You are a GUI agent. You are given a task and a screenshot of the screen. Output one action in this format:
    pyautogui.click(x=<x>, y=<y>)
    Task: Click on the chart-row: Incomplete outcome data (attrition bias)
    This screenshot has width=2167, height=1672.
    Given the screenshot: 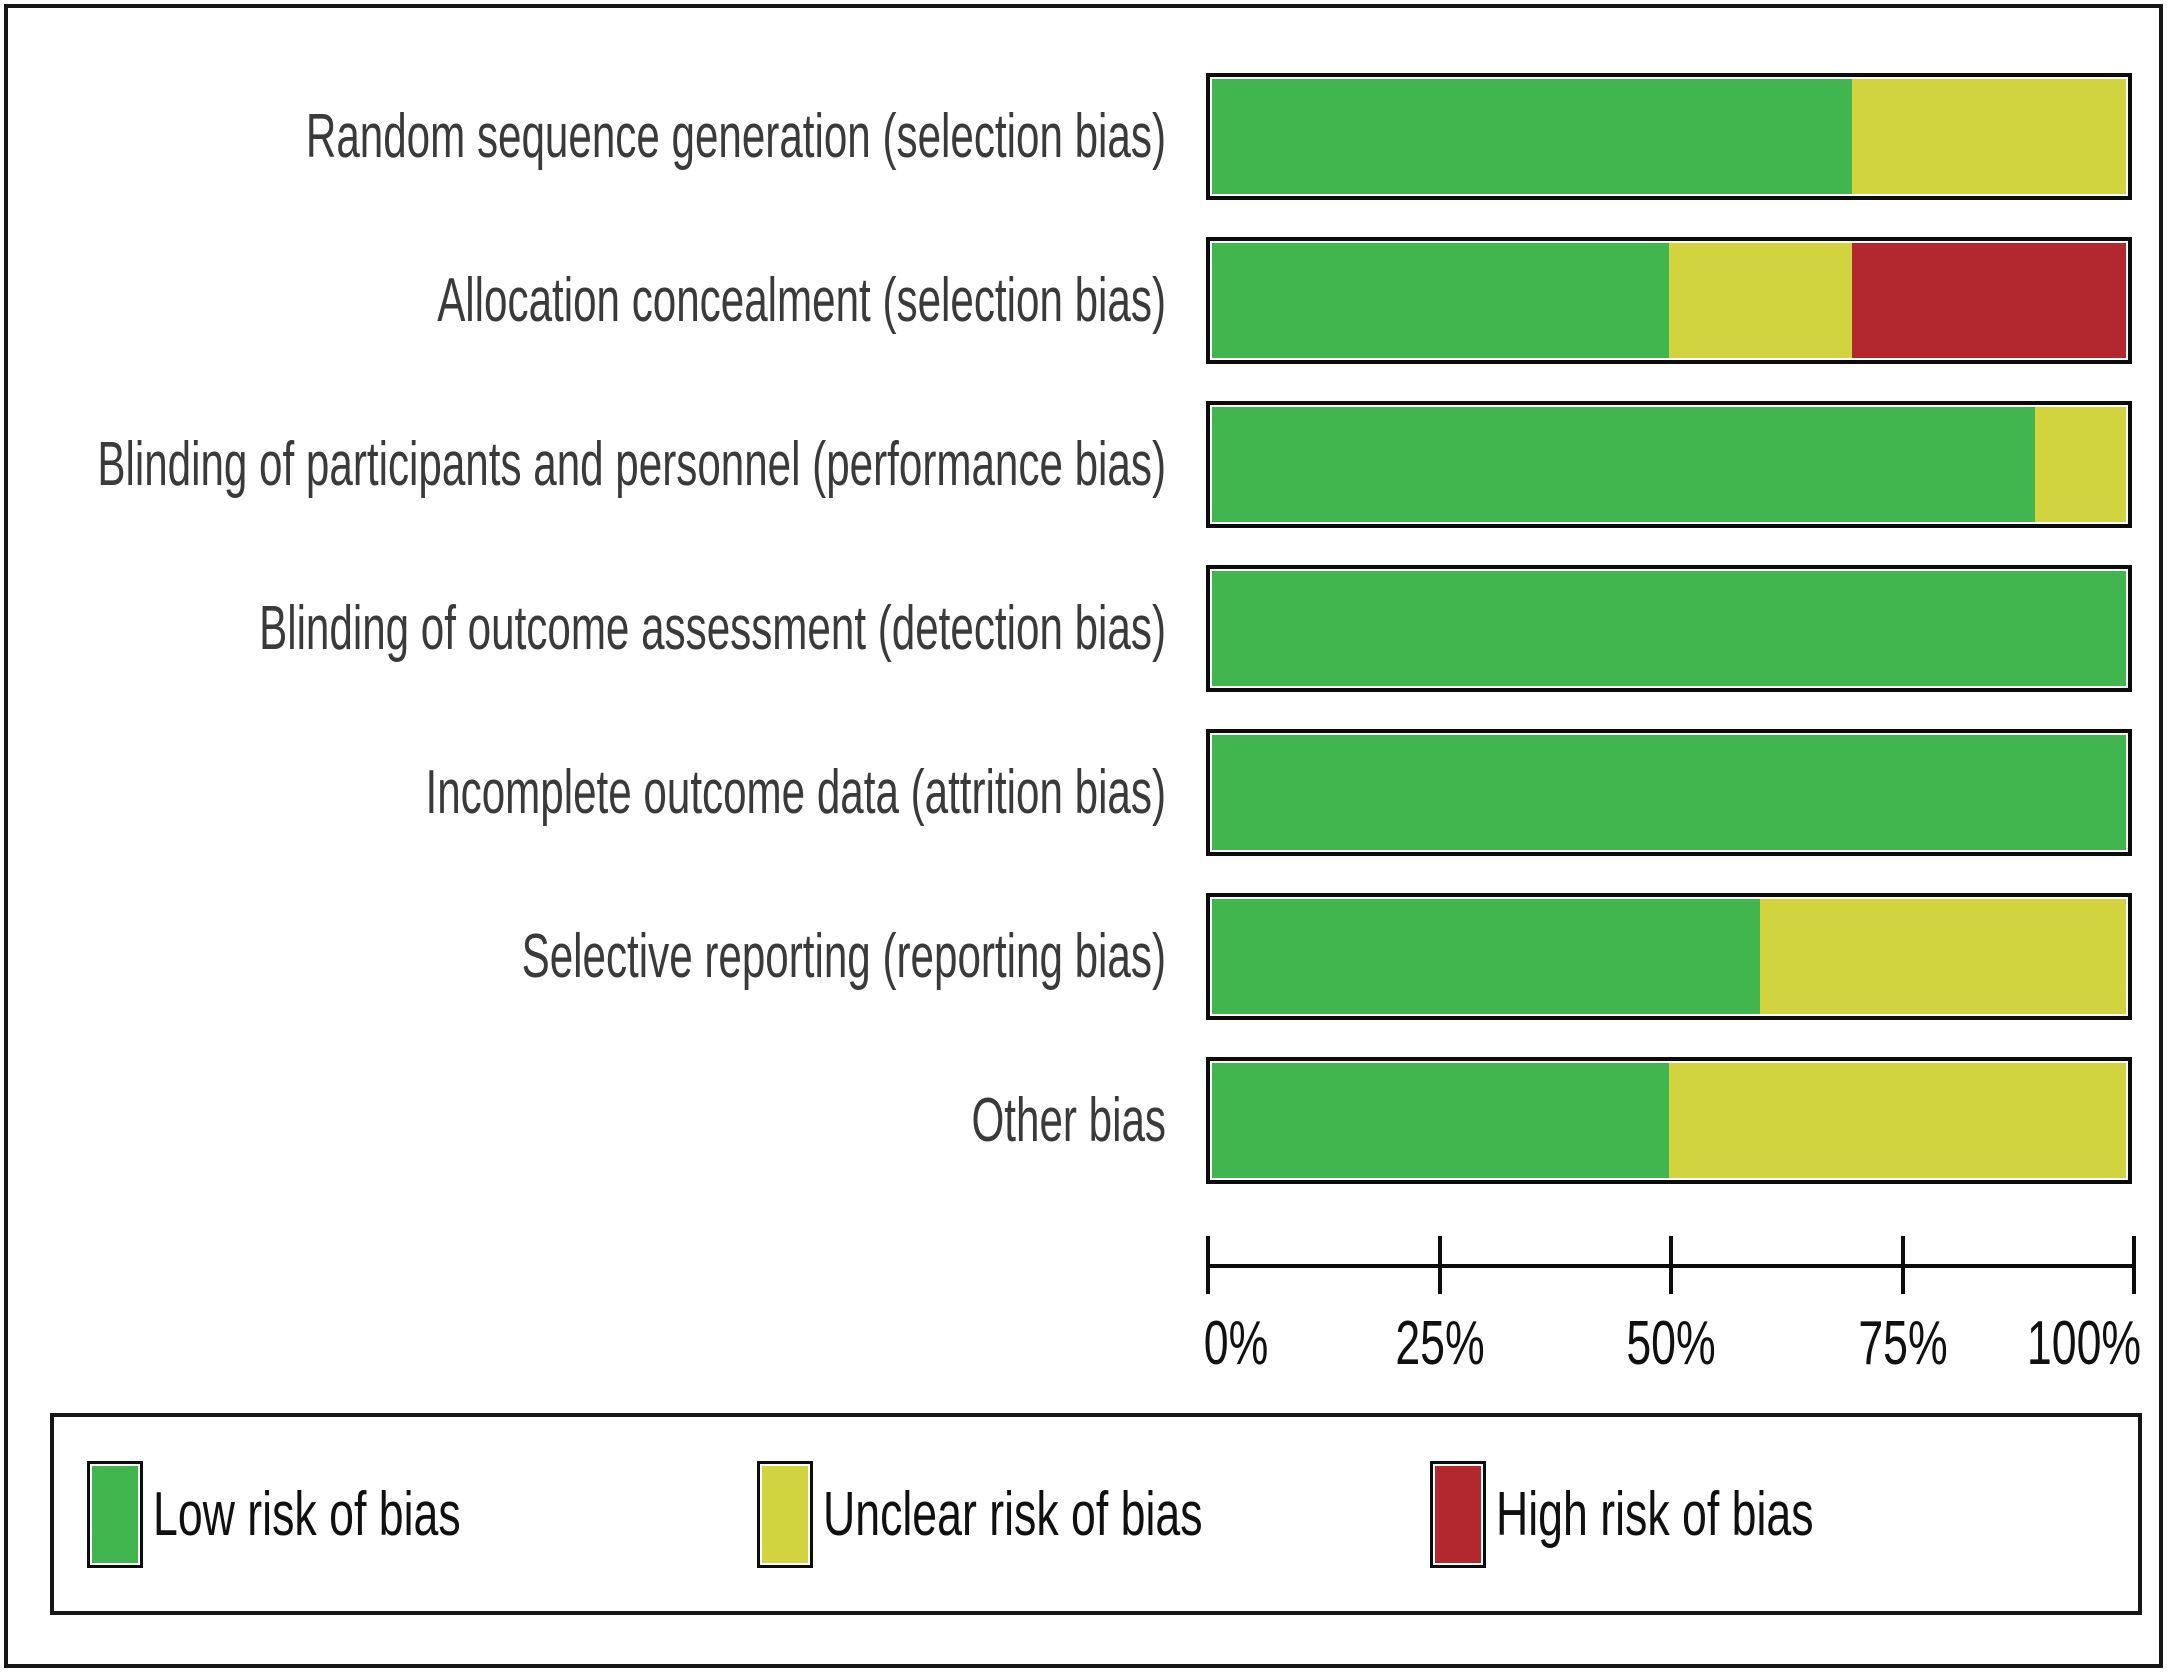 What is the action you would take?
    pyautogui.click(x=1083, y=792)
    